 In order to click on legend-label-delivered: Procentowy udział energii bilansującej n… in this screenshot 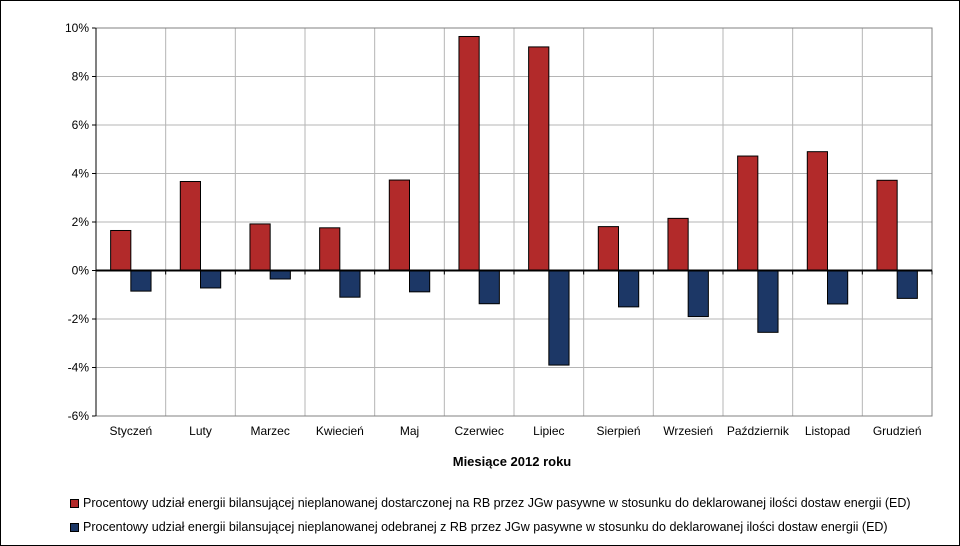, I will do `click(497, 503)`.